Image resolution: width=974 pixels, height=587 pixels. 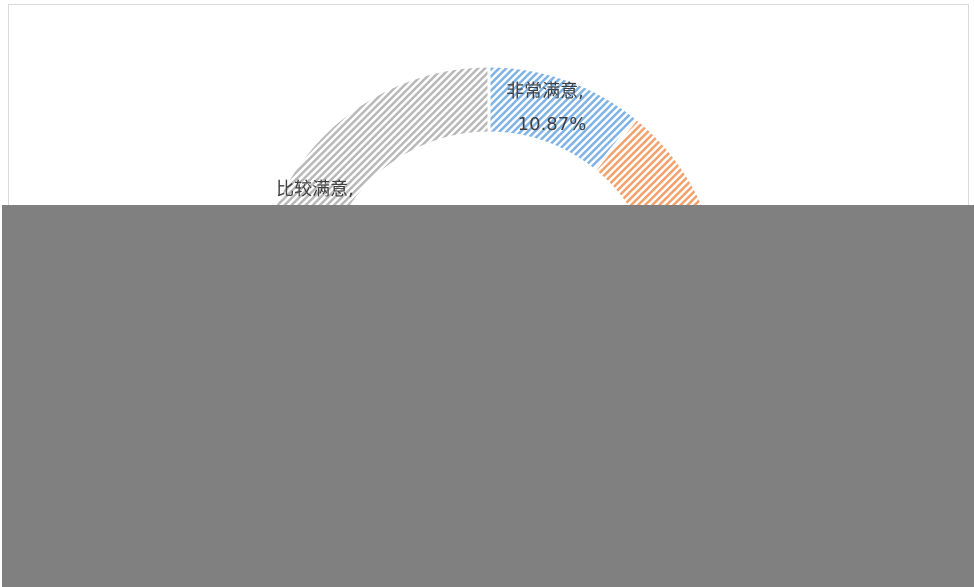 I want to click on slice-label: 非常满意,, so click(x=545, y=91).